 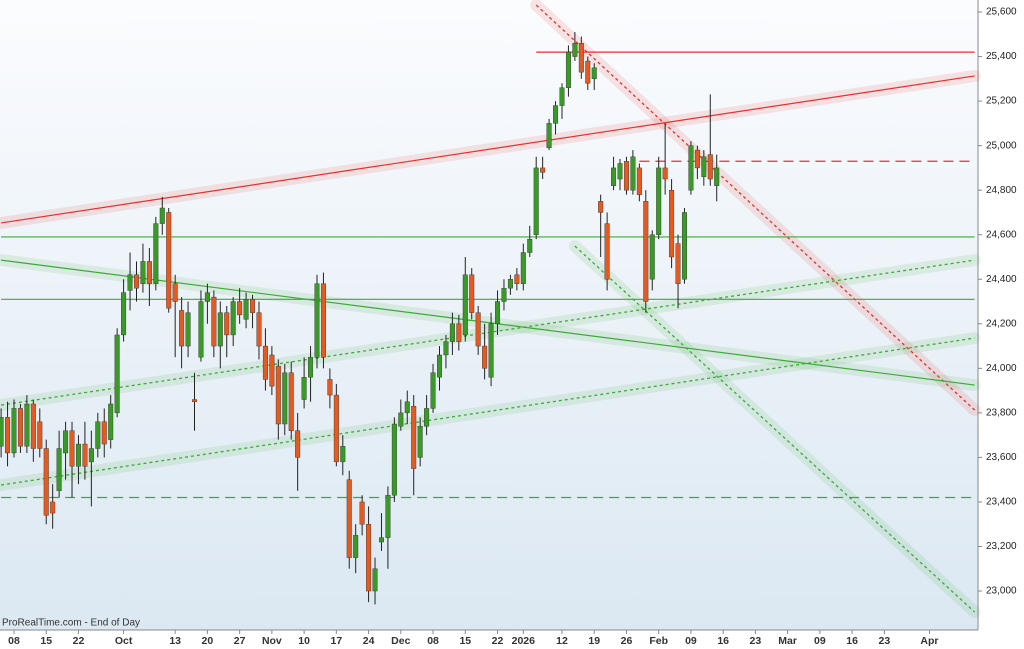 I want to click on x-tick-label: Apr, so click(x=929, y=641).